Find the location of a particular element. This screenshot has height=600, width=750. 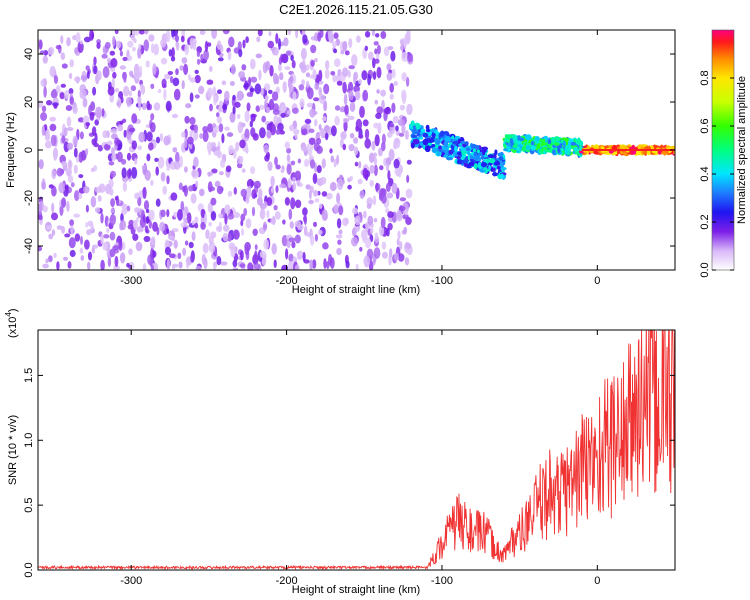

cb-tick-label: 0.6 is located at coordinates (705, 125).